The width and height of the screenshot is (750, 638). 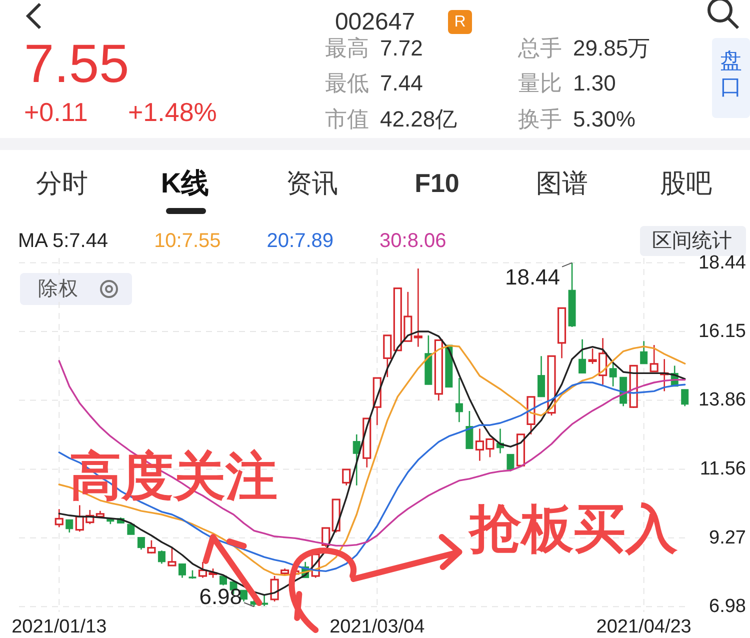 What do you see at coordinates (722, 331) in the screenshot?
I see `y-tick-label: 16.15` at bounding box center [722, 331].